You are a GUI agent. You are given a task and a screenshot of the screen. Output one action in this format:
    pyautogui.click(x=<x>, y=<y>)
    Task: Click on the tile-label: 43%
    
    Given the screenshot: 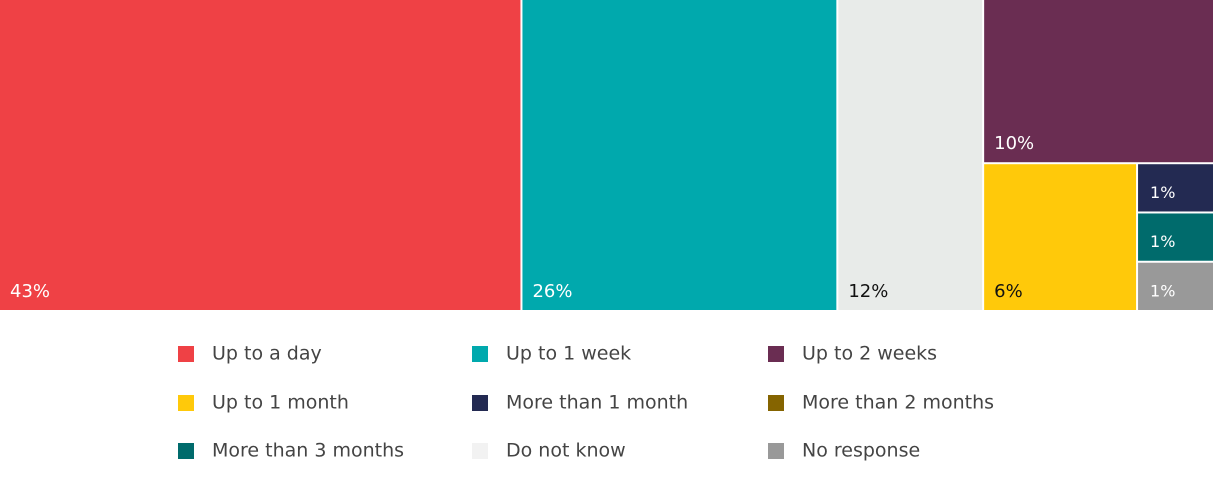 What is the action you would take?
    pyautogui.click(x=30, y=291)
    